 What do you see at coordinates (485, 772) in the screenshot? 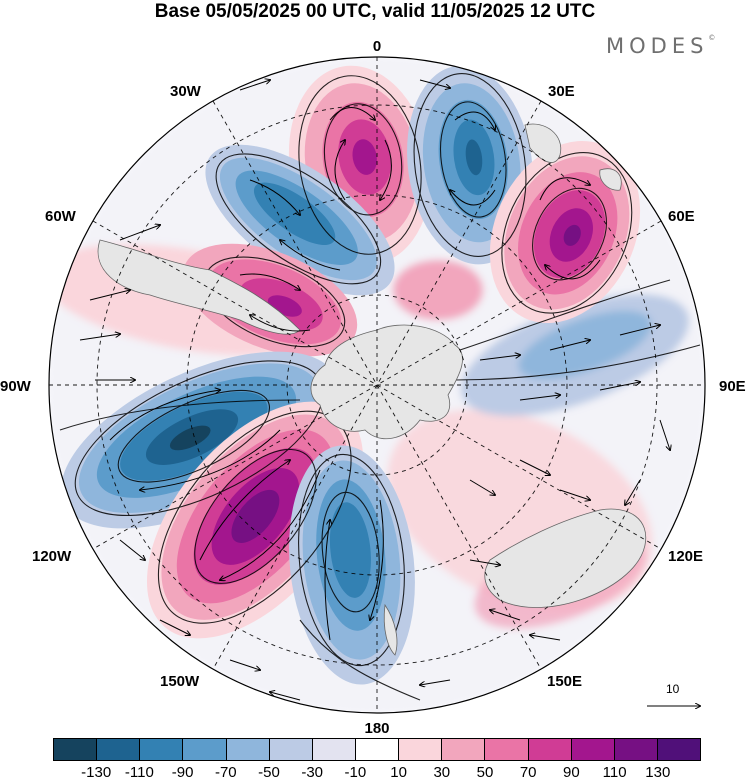
I see `colorbar-tick-label: 50` at bounding box center [485, 772].